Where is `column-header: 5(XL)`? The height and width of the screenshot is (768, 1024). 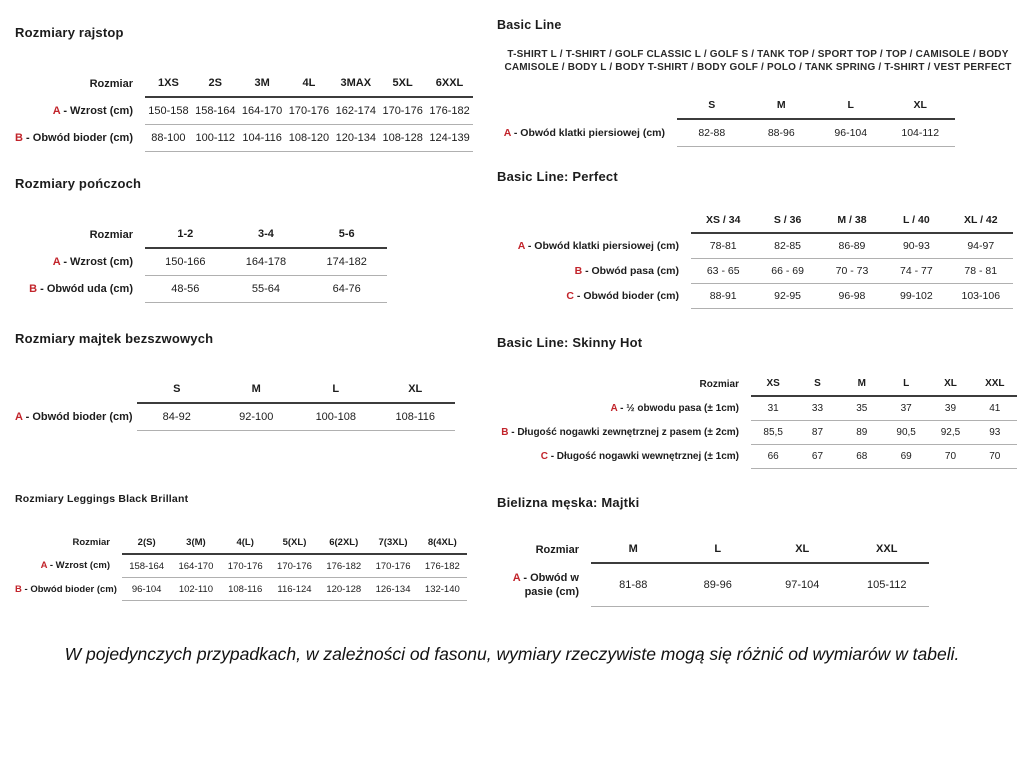 column-header: 5(XL) is located at coordinates (294, 543).